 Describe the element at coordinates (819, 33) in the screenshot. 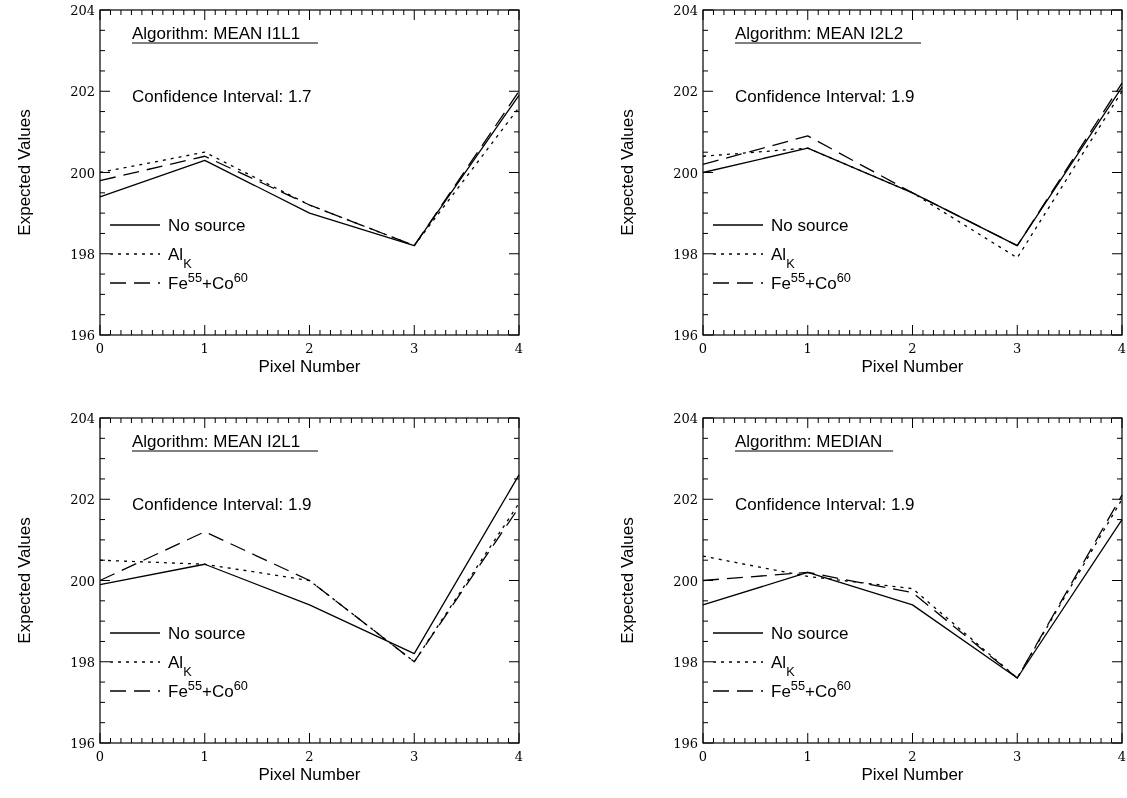

I see `text: Algorithm: MEAN I2L2` at that location.